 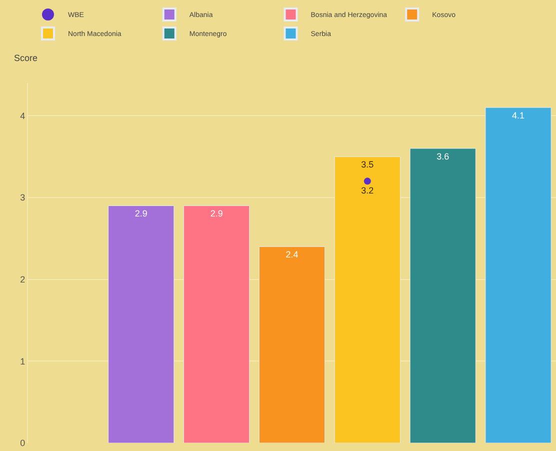 What do you see at coordinates (443, 156) in the screenshot?
I see `data-label: 3.6` at bounding box center [443, 156].